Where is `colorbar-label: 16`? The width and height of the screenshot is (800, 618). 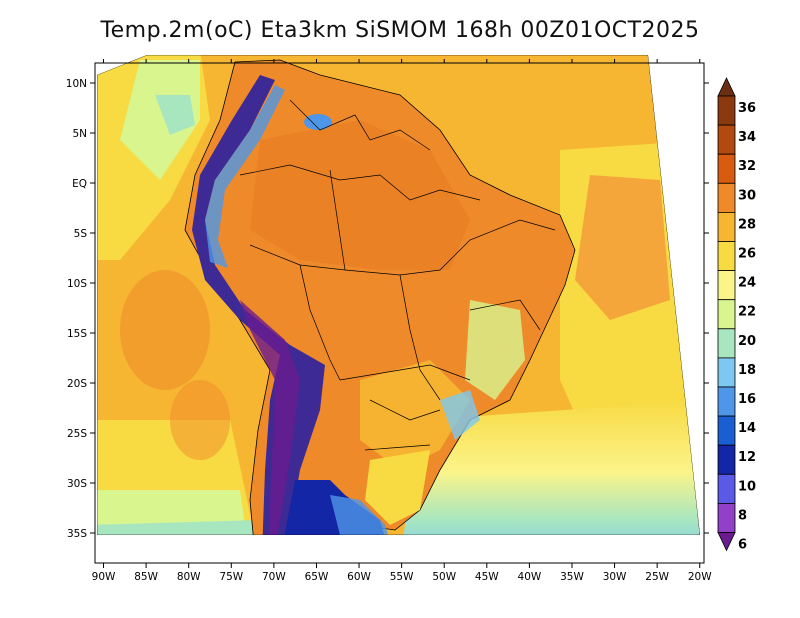 colorbar-label: 16 is located at coordinates (747, 399).